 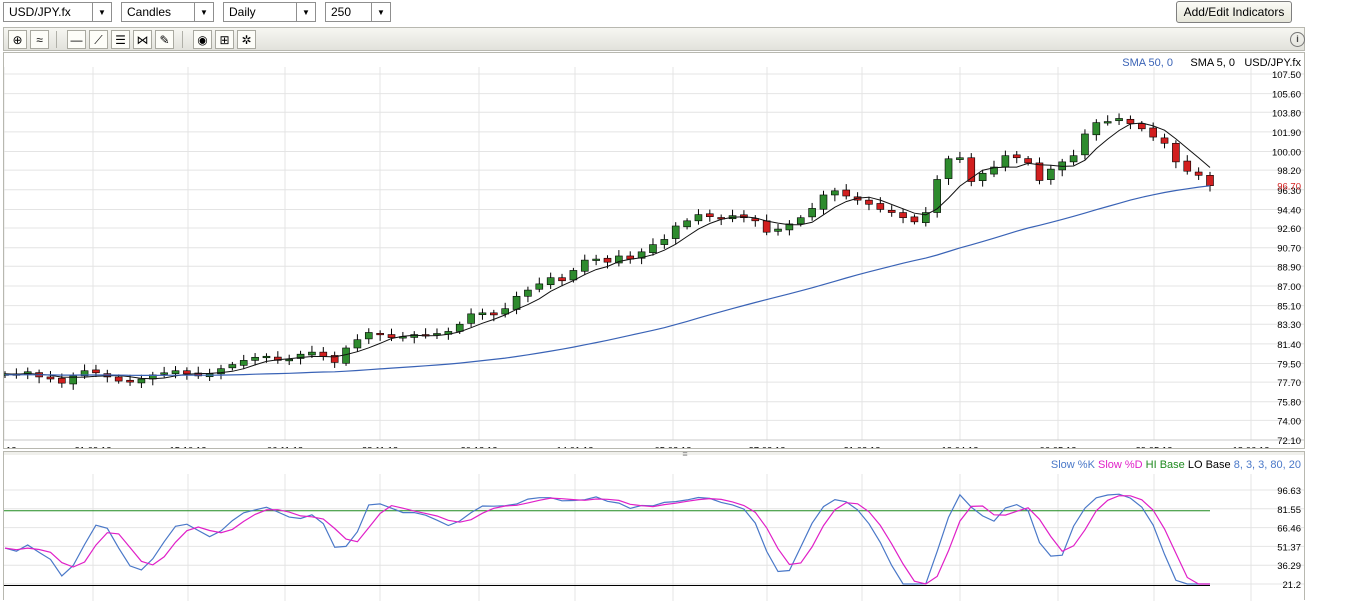 I want to click on gann-icon: ⋈, so click(x=142, y=39).